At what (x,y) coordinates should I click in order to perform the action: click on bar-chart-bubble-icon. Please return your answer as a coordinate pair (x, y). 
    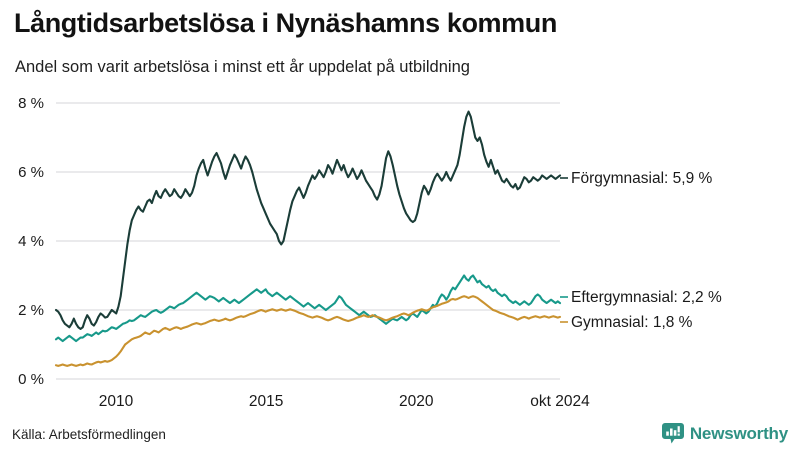
    Looking at the image, I should click on (672, 433).